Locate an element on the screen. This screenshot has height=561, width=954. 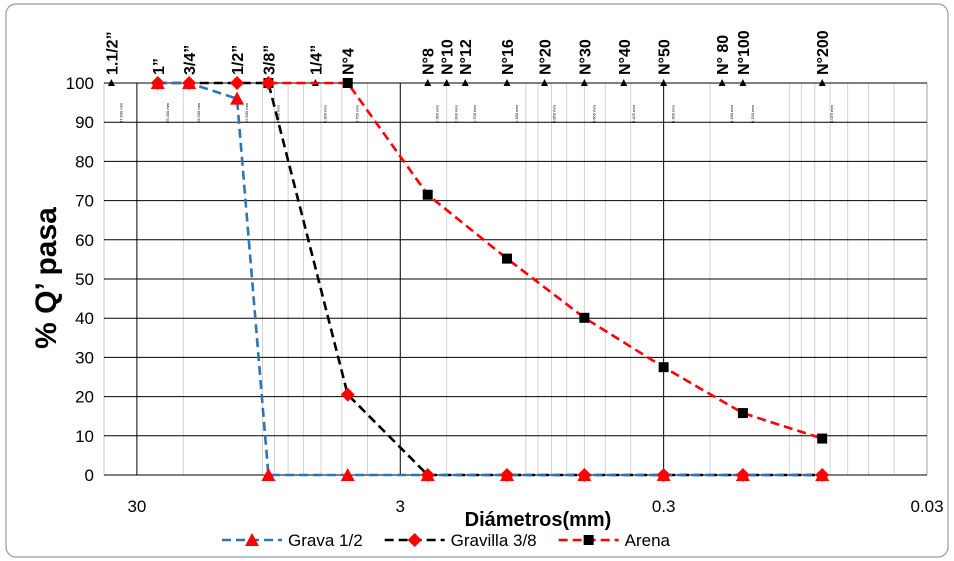
sieve-label: N°4 is located at coordinates (349, 61).